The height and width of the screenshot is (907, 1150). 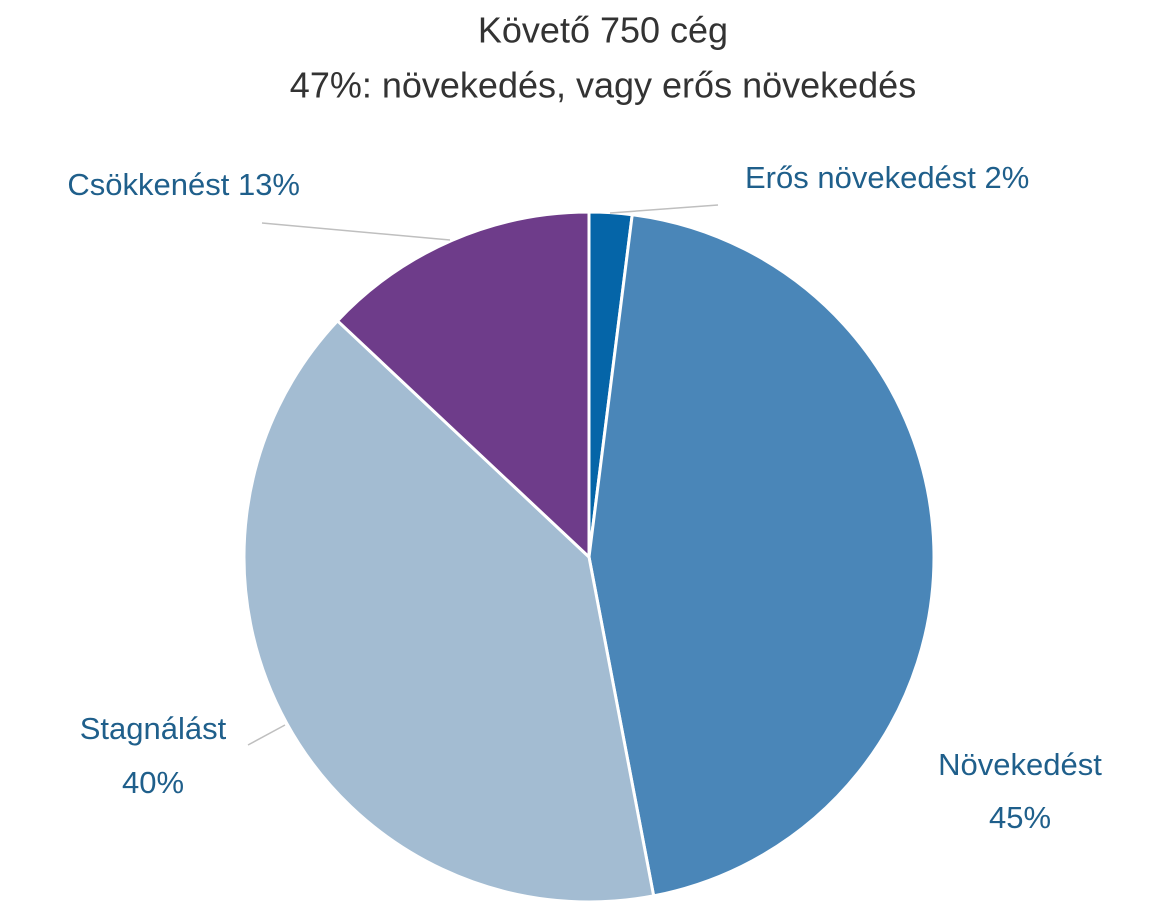 I want to click on value-label: 2%, so click(x=1007, y=177).